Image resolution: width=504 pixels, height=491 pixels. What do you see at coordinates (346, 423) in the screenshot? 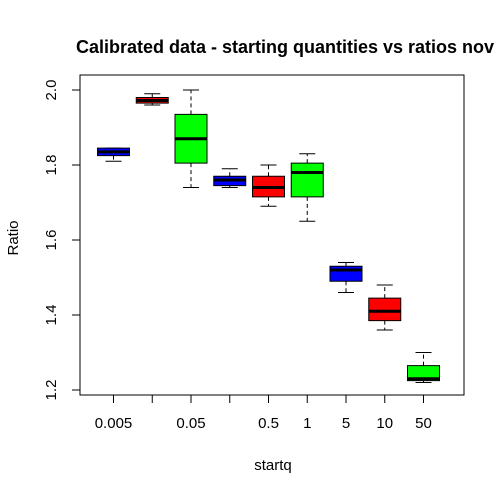
I see `x-tick-label: 5` at bounding box center [346, 423].